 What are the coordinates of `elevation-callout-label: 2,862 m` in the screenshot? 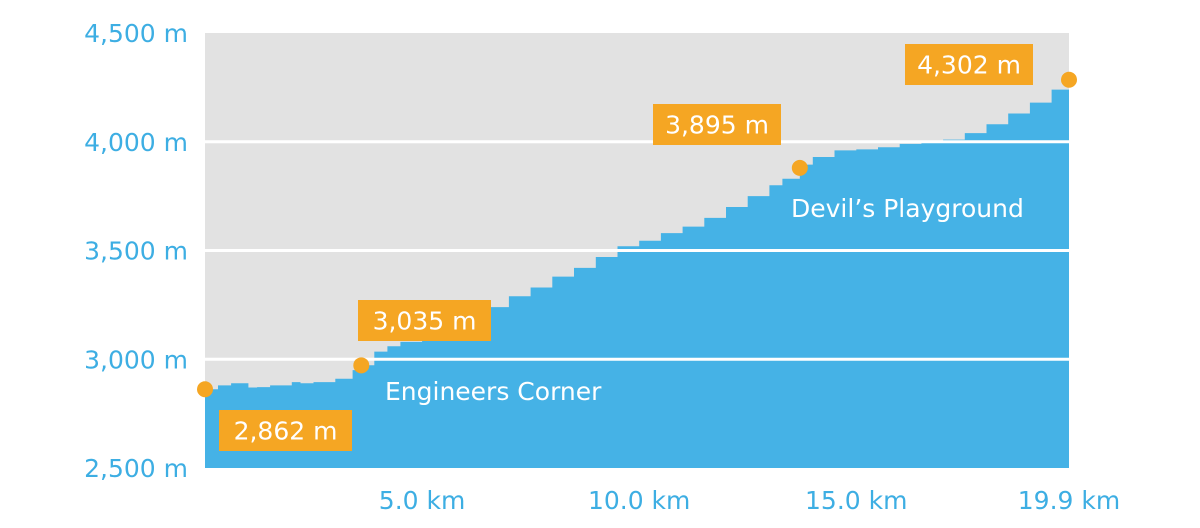 It's located at (286, 431).